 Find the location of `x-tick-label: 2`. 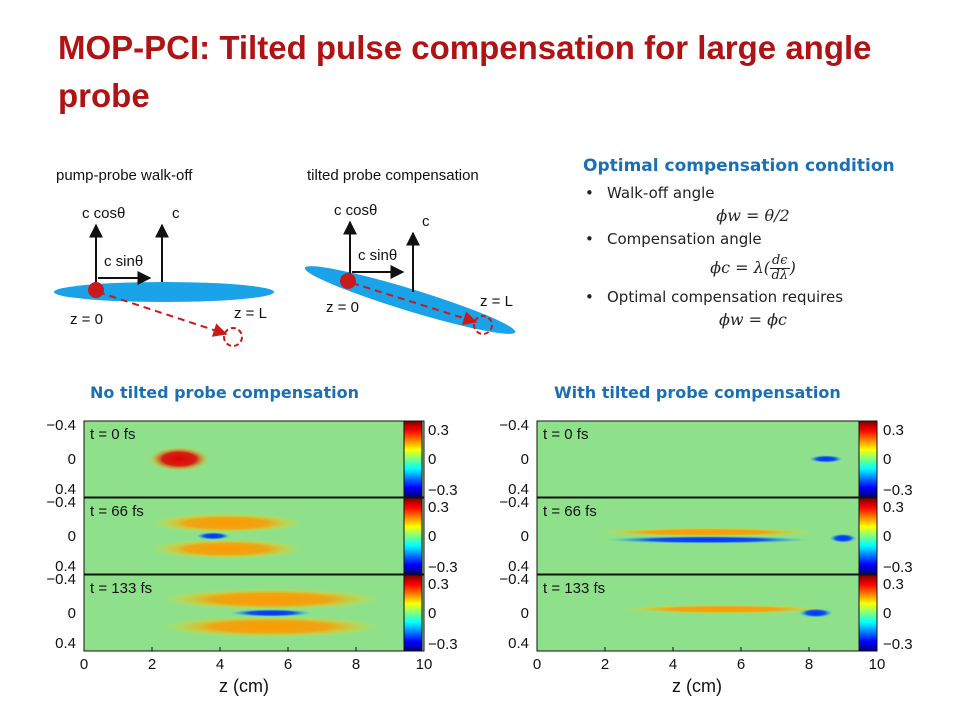

x-tick-label: 2 is located at coordinates (152, 664).